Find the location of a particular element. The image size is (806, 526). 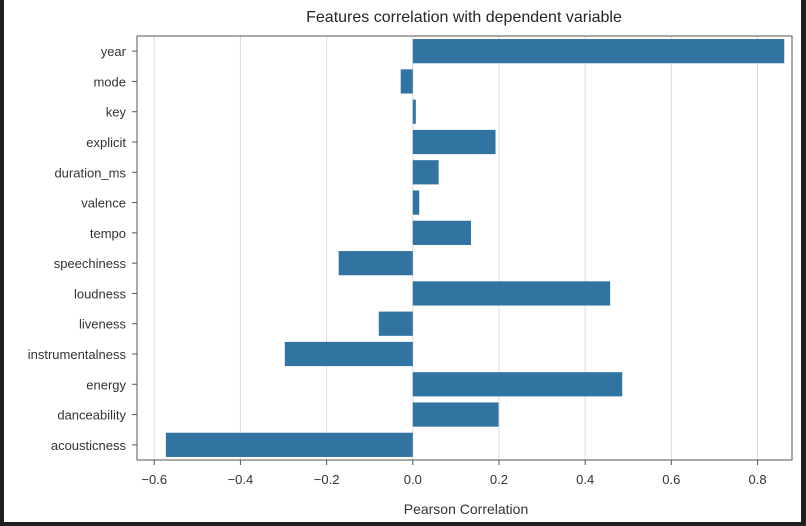

y-tick-label: valence is located at coordinates (103, 203).